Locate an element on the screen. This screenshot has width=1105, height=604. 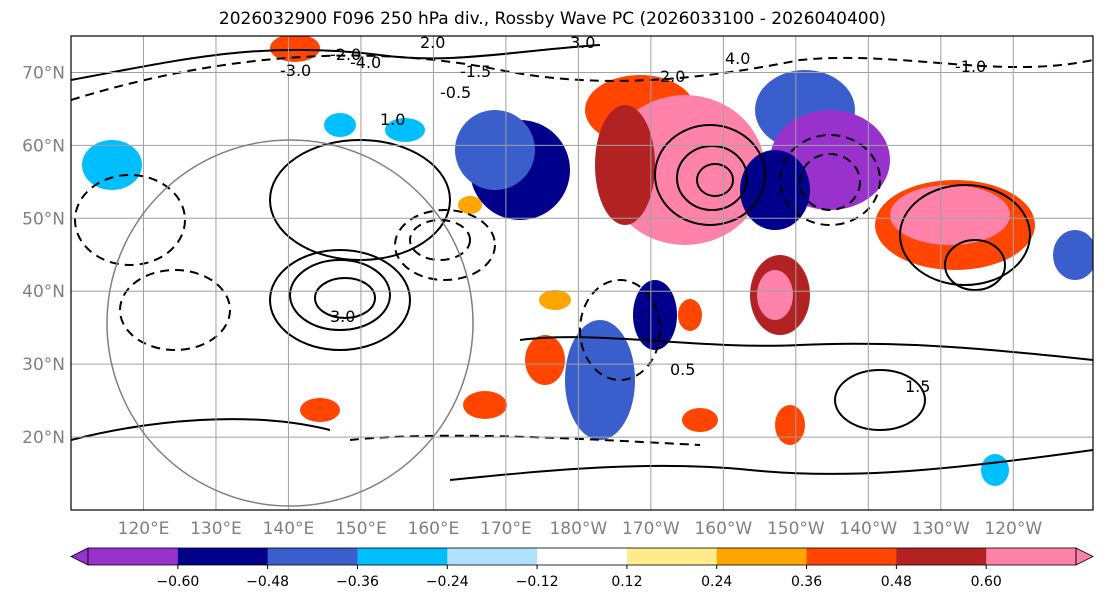
longitude-label: 150°W is located at coordinates (796, 529).